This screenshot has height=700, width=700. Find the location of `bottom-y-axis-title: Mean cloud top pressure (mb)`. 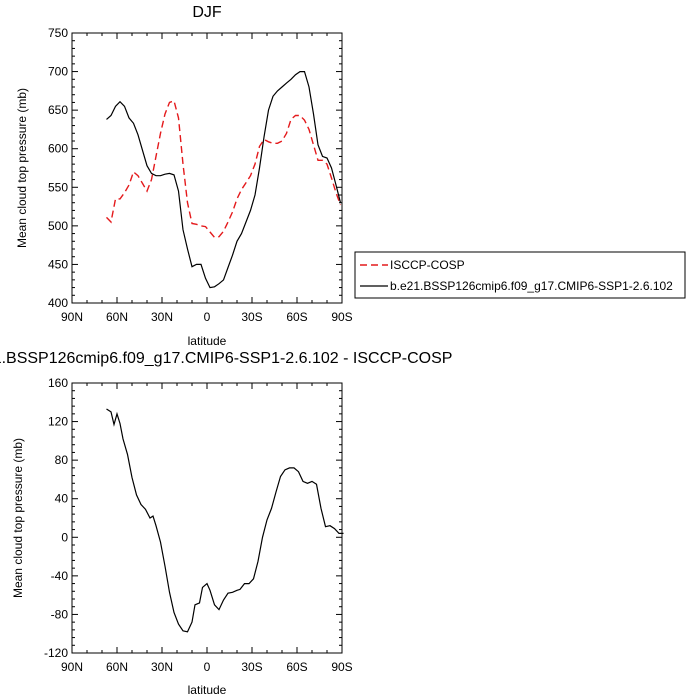

bottom-y-axis-title: Mean cloud top pressure (mb) is located at coordinates (18, 518).